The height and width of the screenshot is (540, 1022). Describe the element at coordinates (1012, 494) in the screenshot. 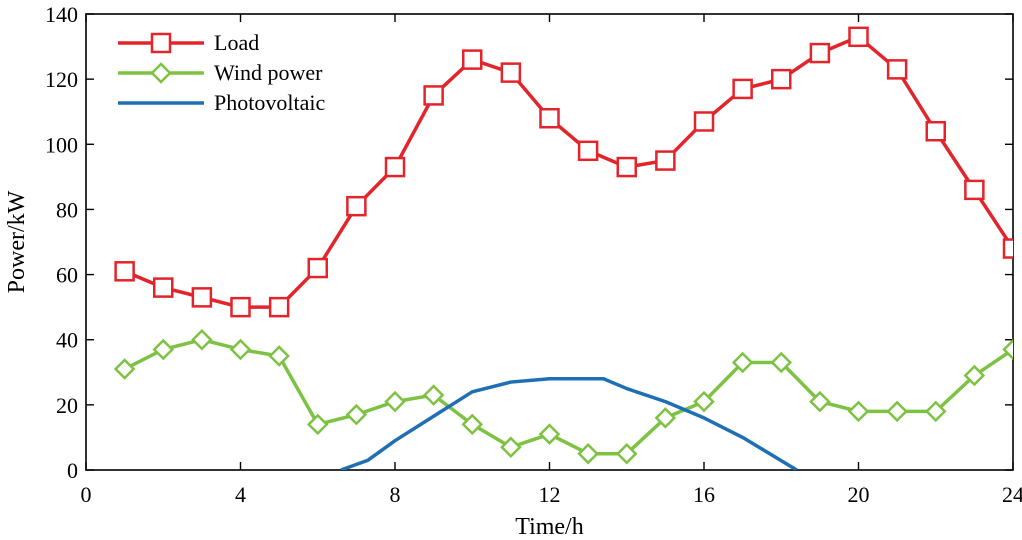

I see `x-tick-label: 24` at that location.